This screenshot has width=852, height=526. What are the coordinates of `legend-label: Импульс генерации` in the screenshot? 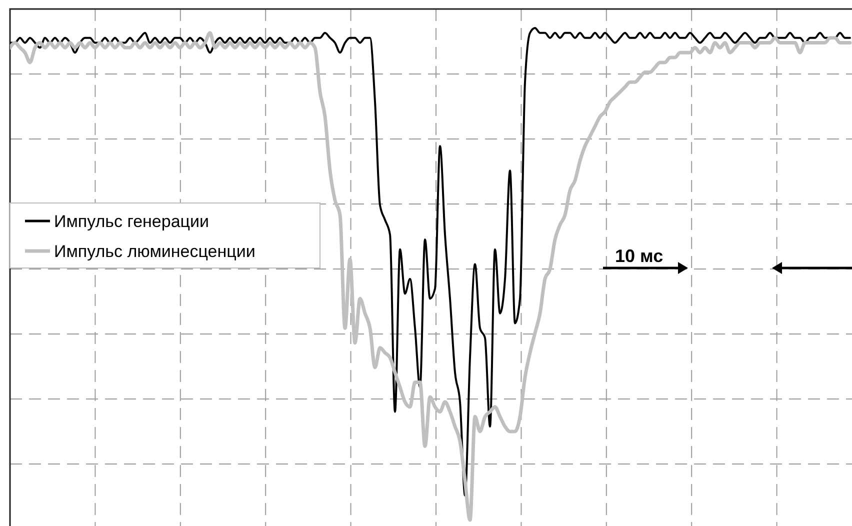 It's located at (132, 221).